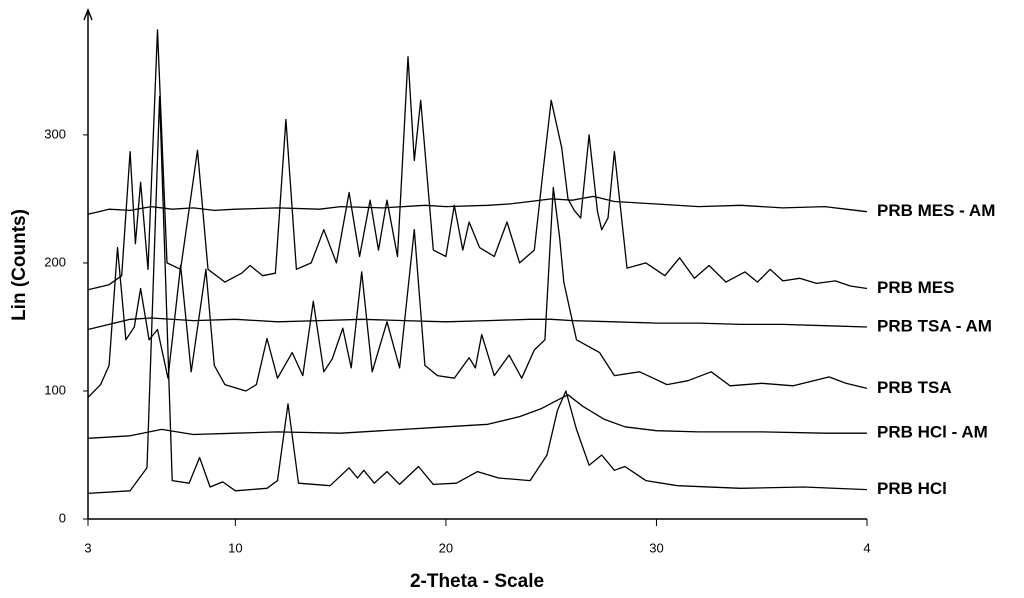 This screenshot has height=598, width=1024. I want to click on x-tick-label: 10, so click(235, 547).